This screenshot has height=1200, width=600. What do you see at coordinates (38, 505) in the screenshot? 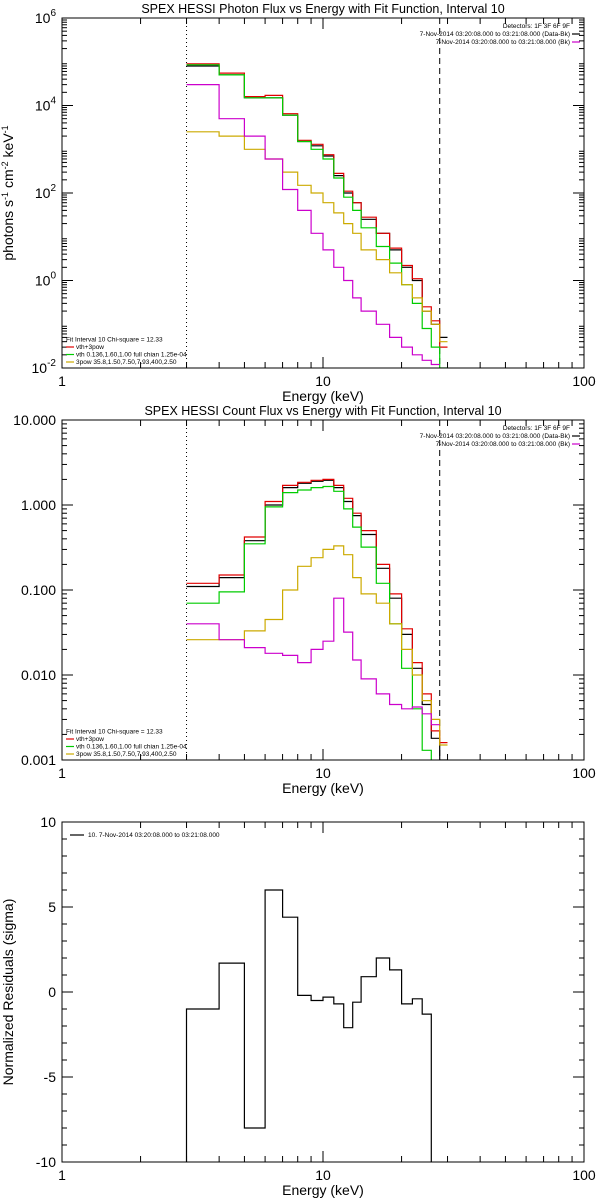
I see `y-tick-label: 1.000` at bounding box center [38, 505].